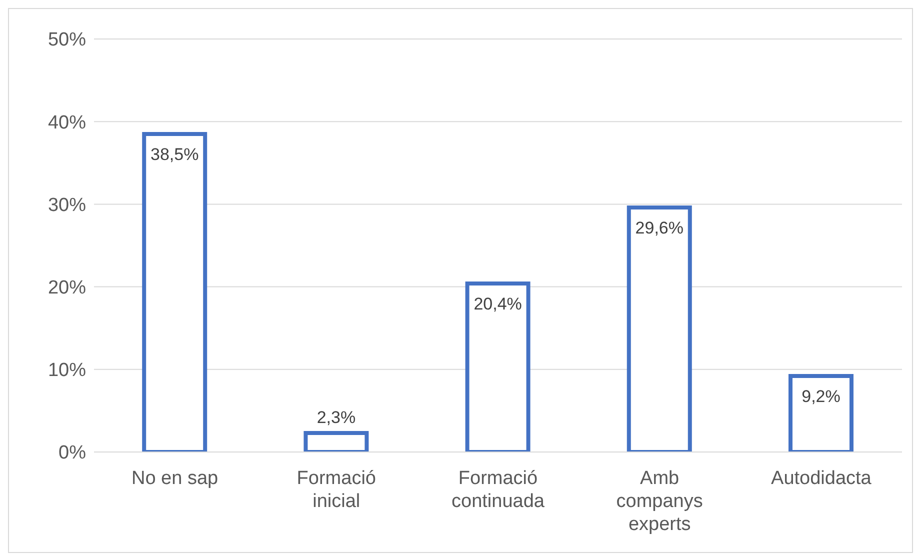 The width and height of the screenshot is (919, 558). What do you see at coordinates (498, 304) in the screenshot?
I see `data-label: 20,4%` at bounding box center [498, 304].